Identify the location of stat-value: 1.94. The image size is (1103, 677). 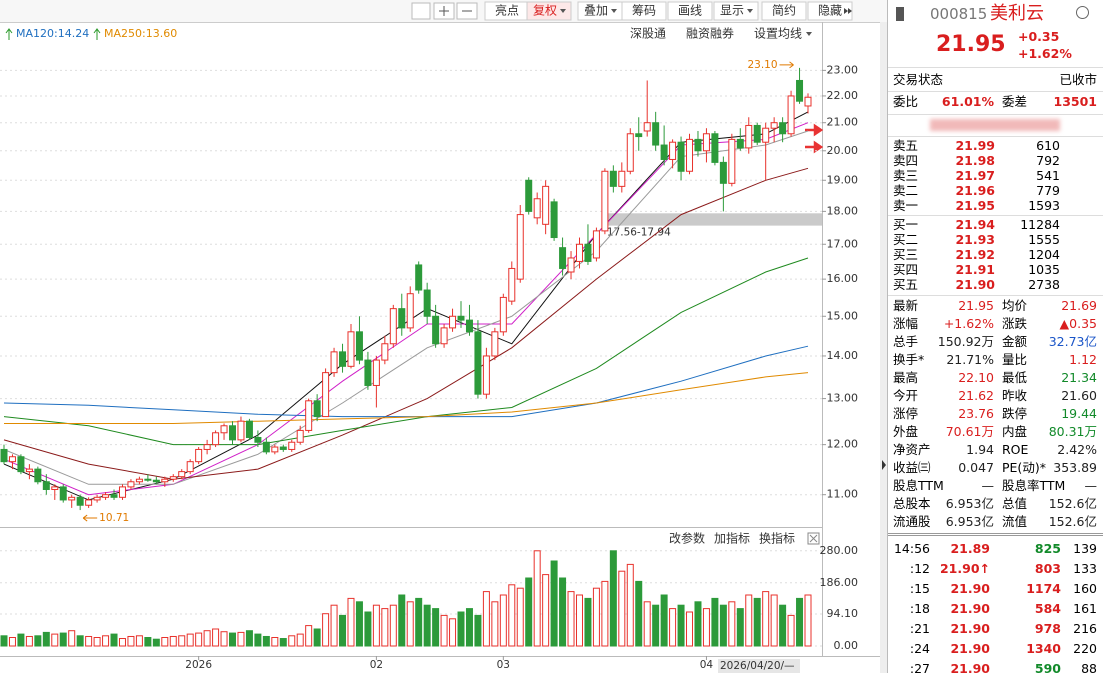
(980, 449).